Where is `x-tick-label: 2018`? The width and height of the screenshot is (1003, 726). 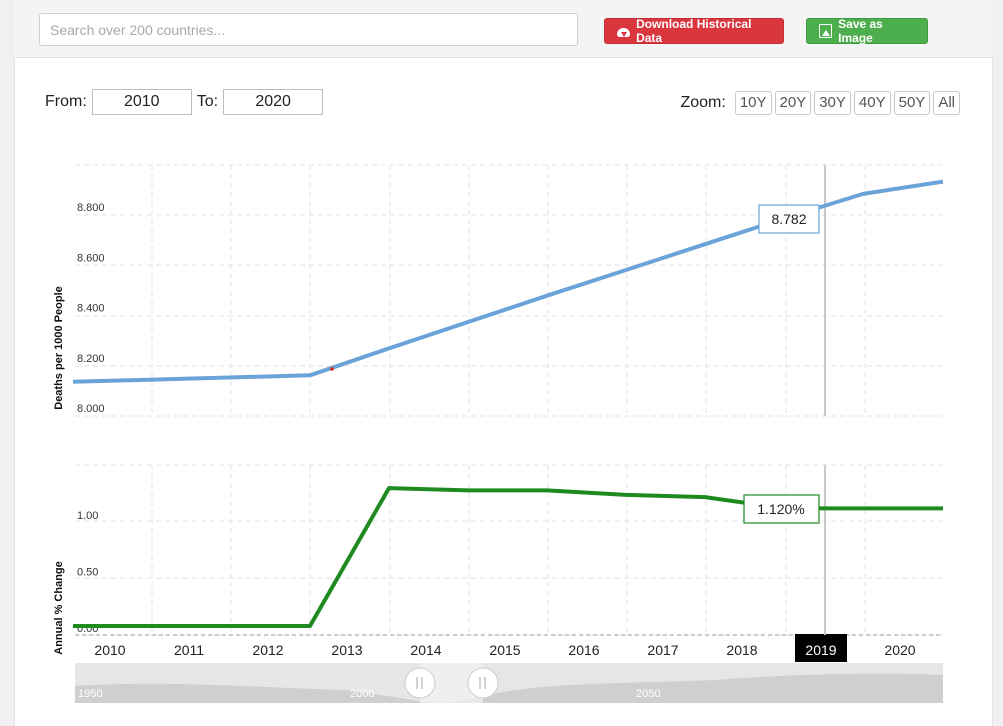
x-tick-label: 2018 is located at coordinates (741, 650).